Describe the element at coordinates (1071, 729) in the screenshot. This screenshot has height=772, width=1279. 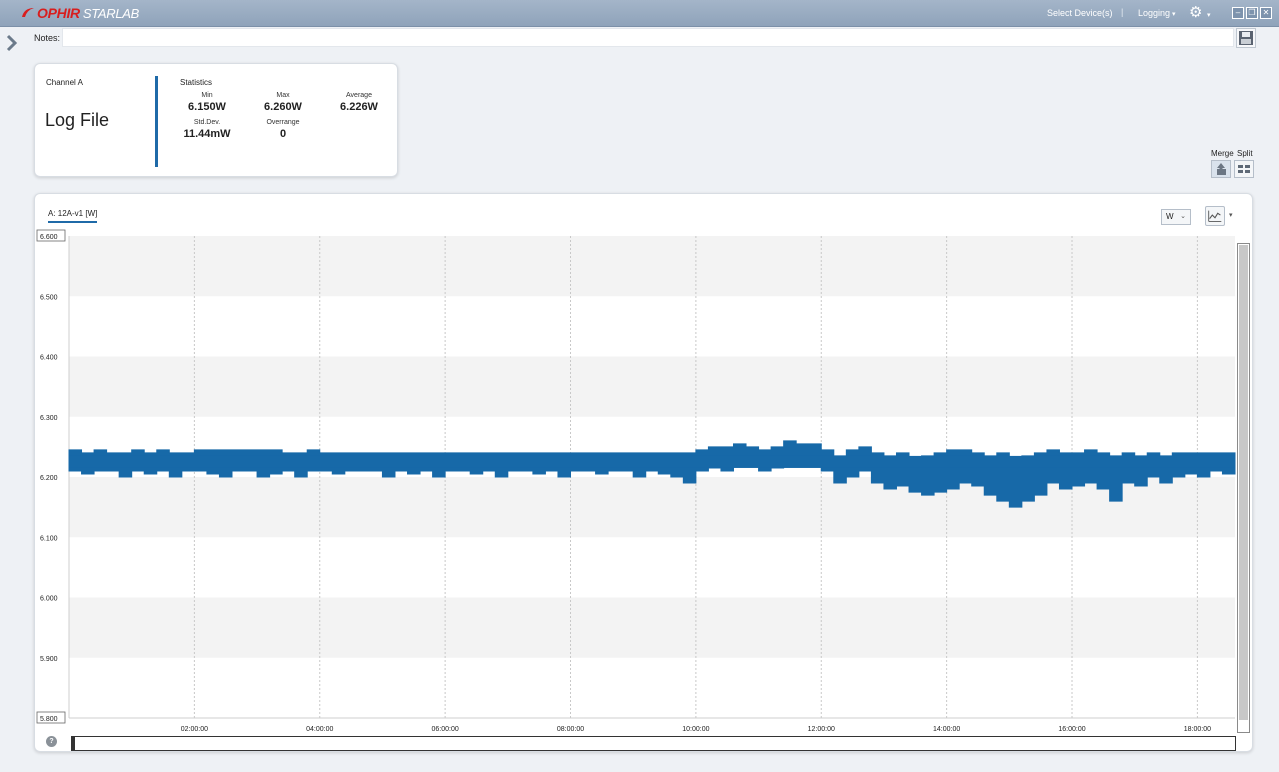
I see `x-tick-label: 16:00:00` at that location.